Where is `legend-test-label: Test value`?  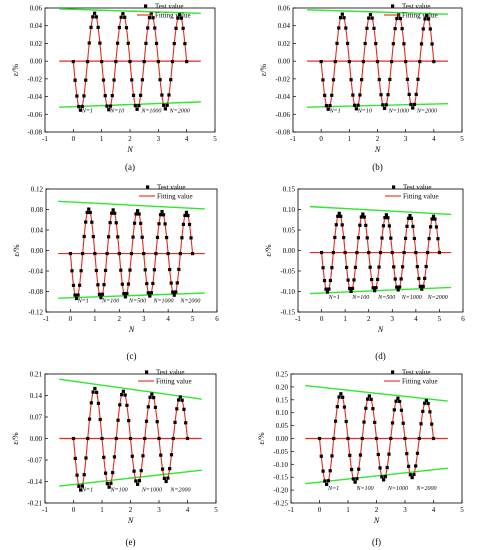 legend-test-label: Test value is located at coordinates (169, 7).